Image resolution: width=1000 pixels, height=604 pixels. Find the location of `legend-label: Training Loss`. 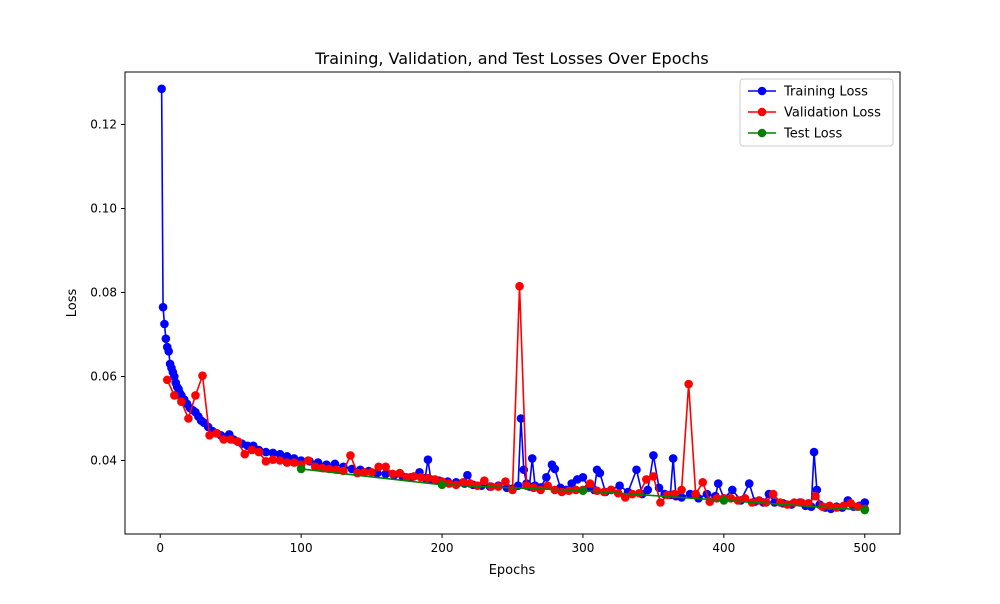

legend-label: Training Loss is located at coordinates (825, 92).